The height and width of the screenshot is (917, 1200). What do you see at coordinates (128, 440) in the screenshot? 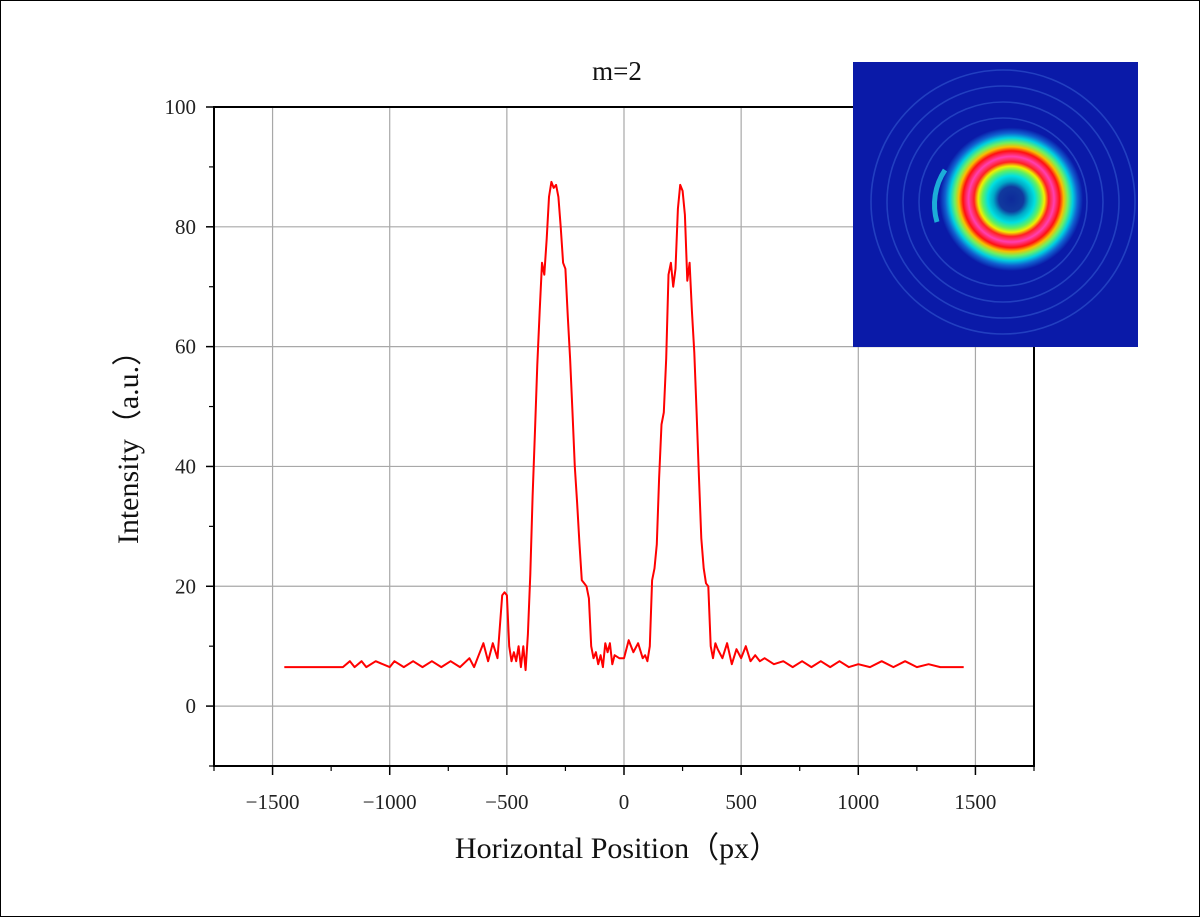
I see `y-axis-title: Intensity（a.u.）` at bounding box center [128, 440].